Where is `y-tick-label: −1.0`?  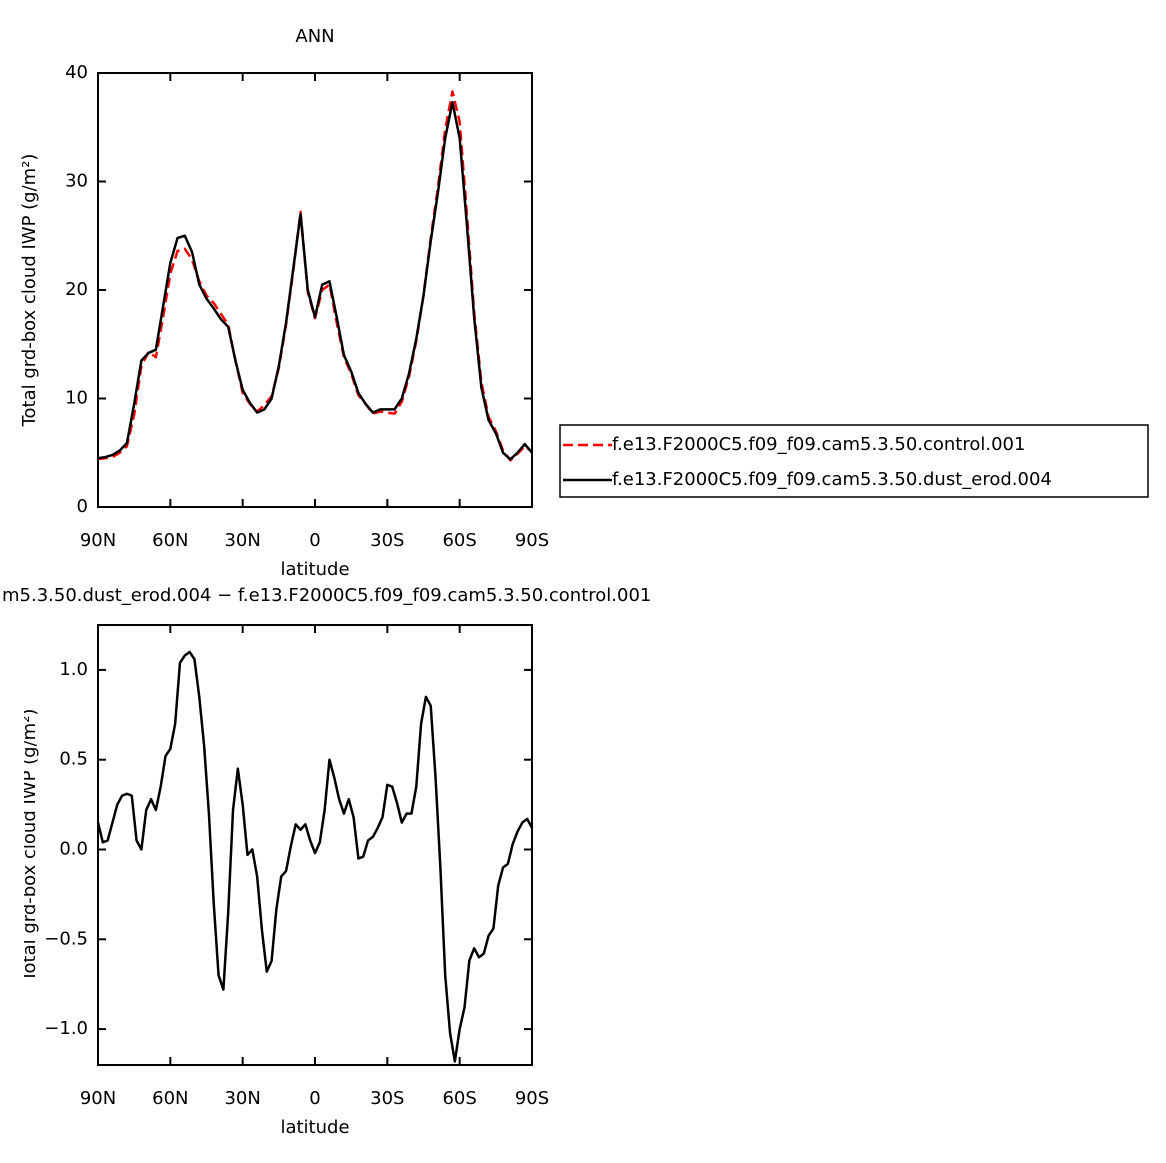
y-tick-label: −1.0 is located at coordinates (66, 1028).